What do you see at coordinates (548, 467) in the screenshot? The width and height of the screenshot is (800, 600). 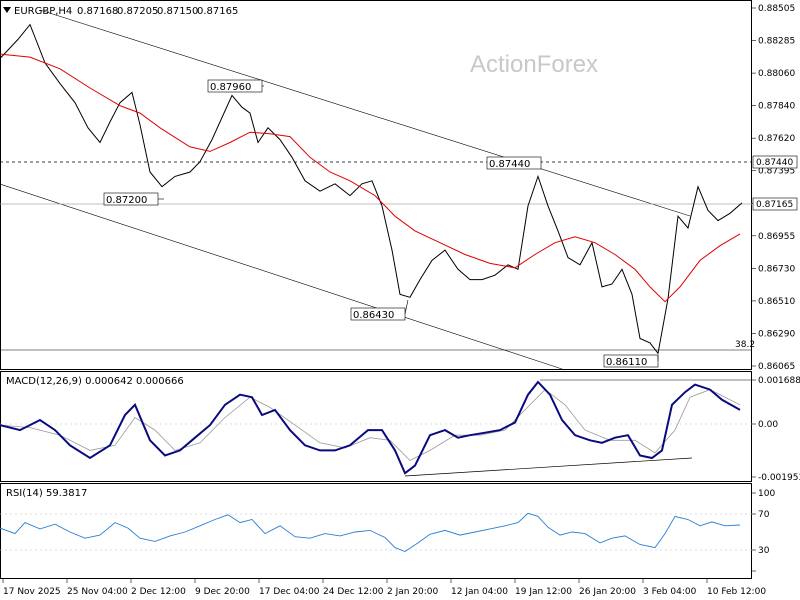 I see `macd-divergence-line` at bounding box center [548, 467].